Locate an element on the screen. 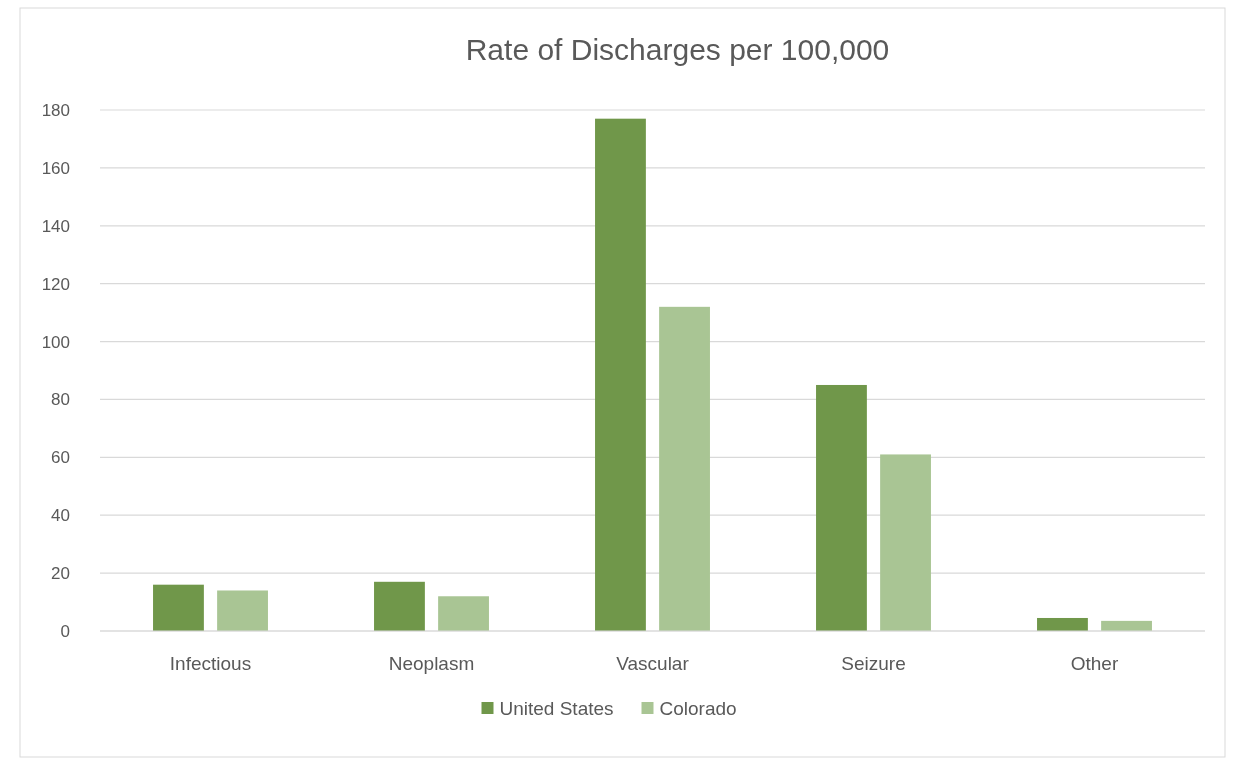  y-tick-label: 0 is located at coordinates (65, 631).